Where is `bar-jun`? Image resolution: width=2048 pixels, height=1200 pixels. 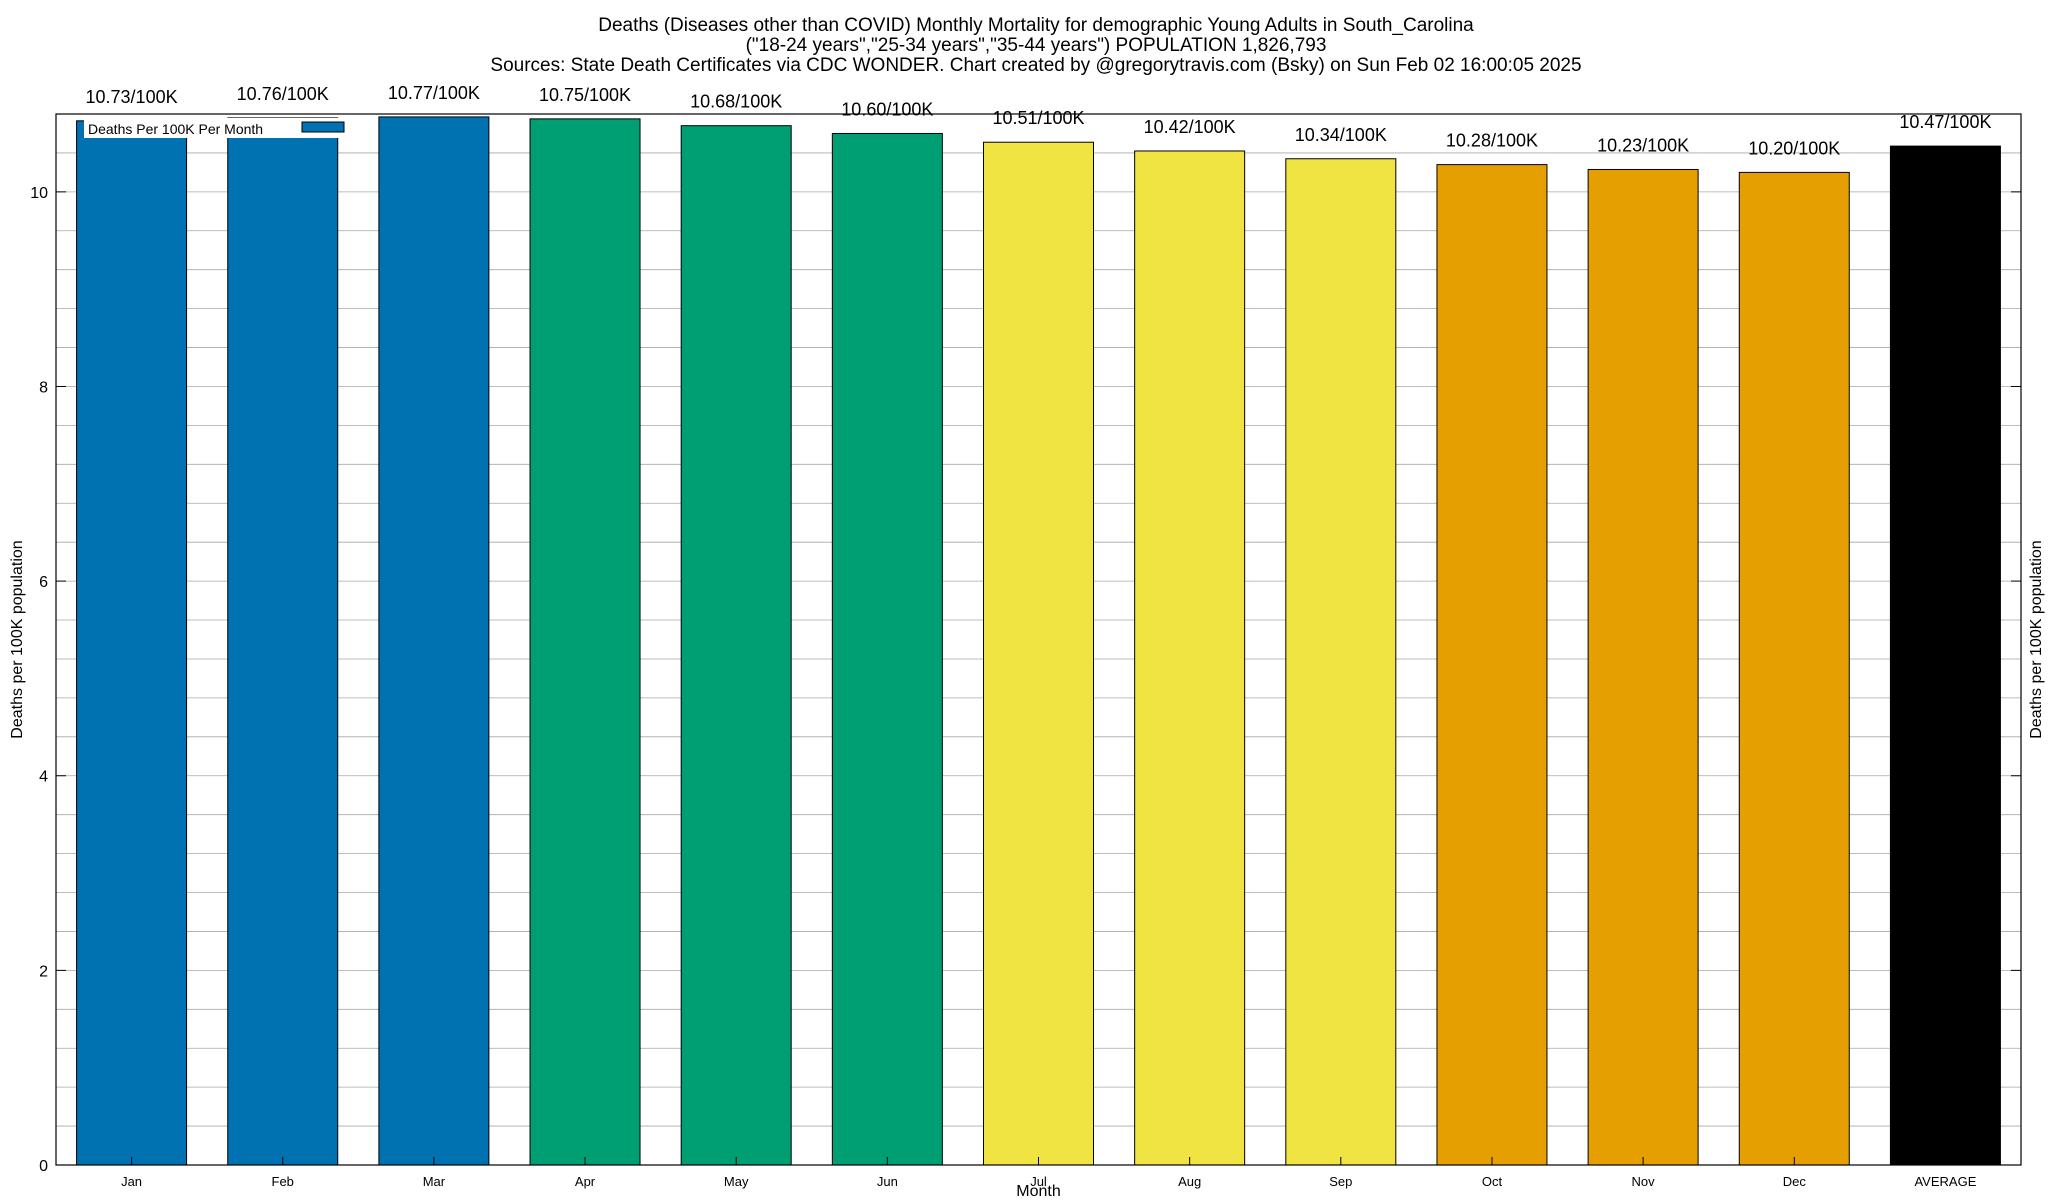
bar-jun is located at coordinates (887, 649).